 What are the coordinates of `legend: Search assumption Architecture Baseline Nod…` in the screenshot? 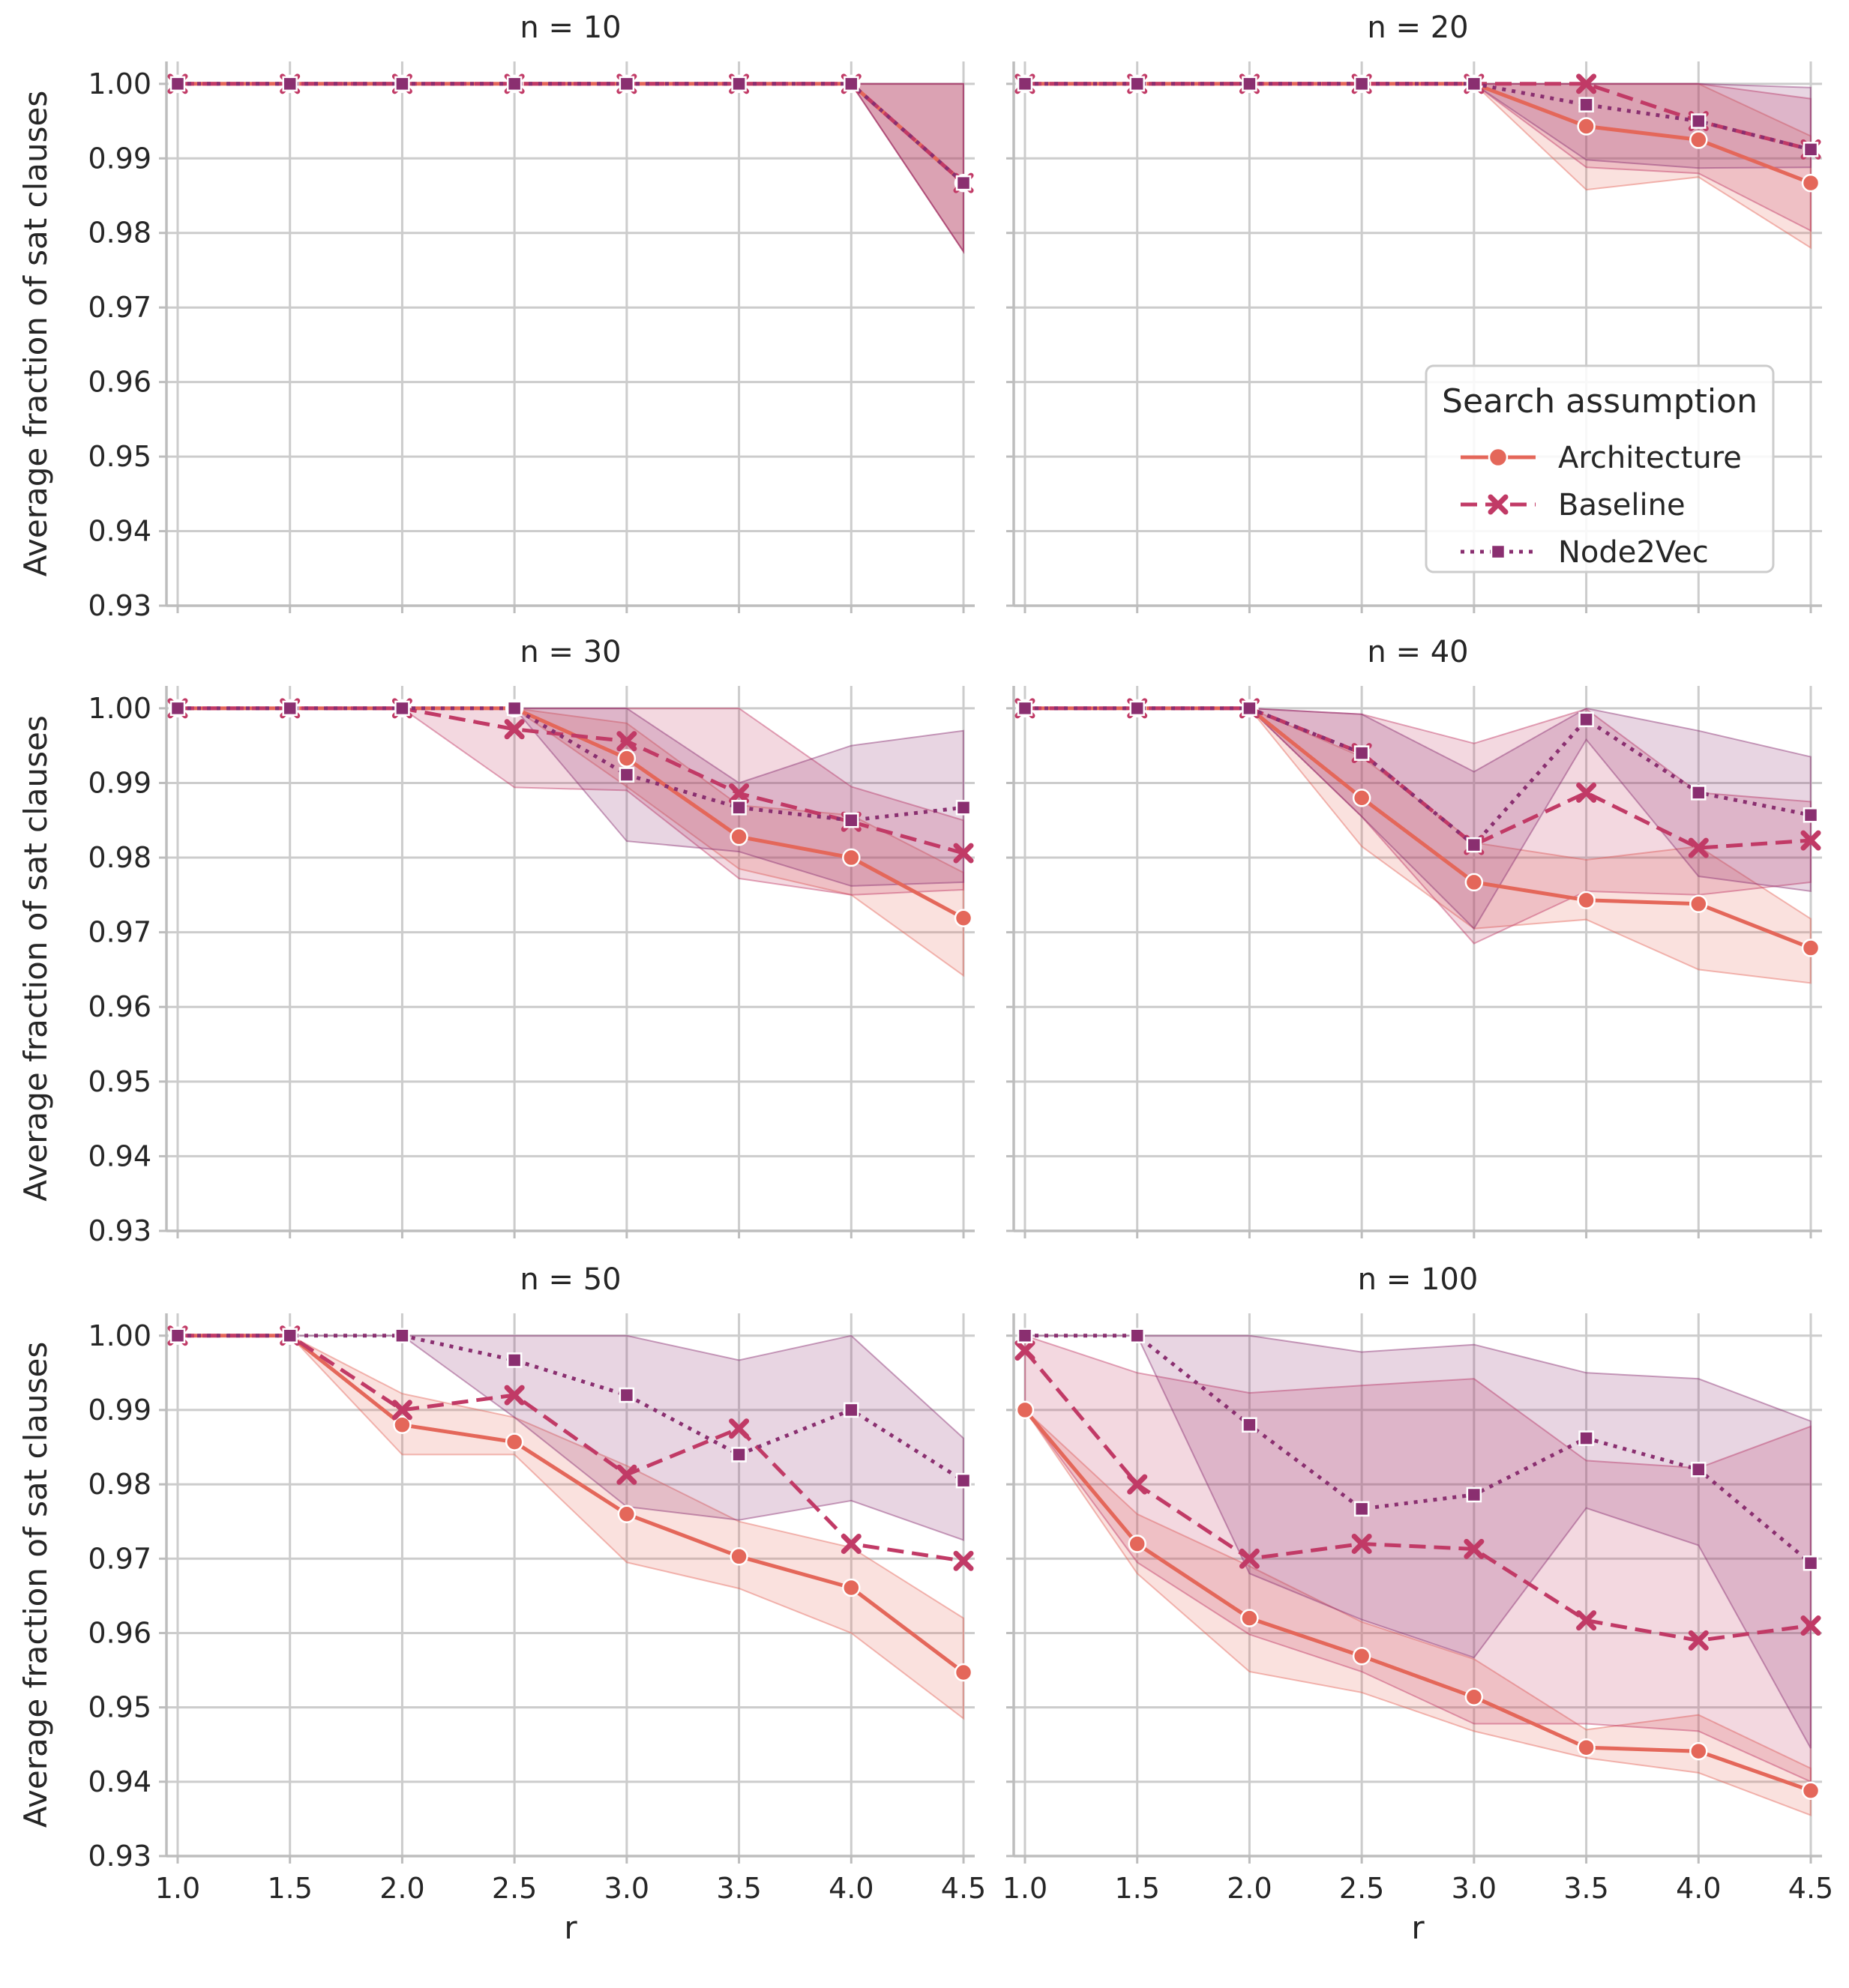 It's located at (1600, 468).